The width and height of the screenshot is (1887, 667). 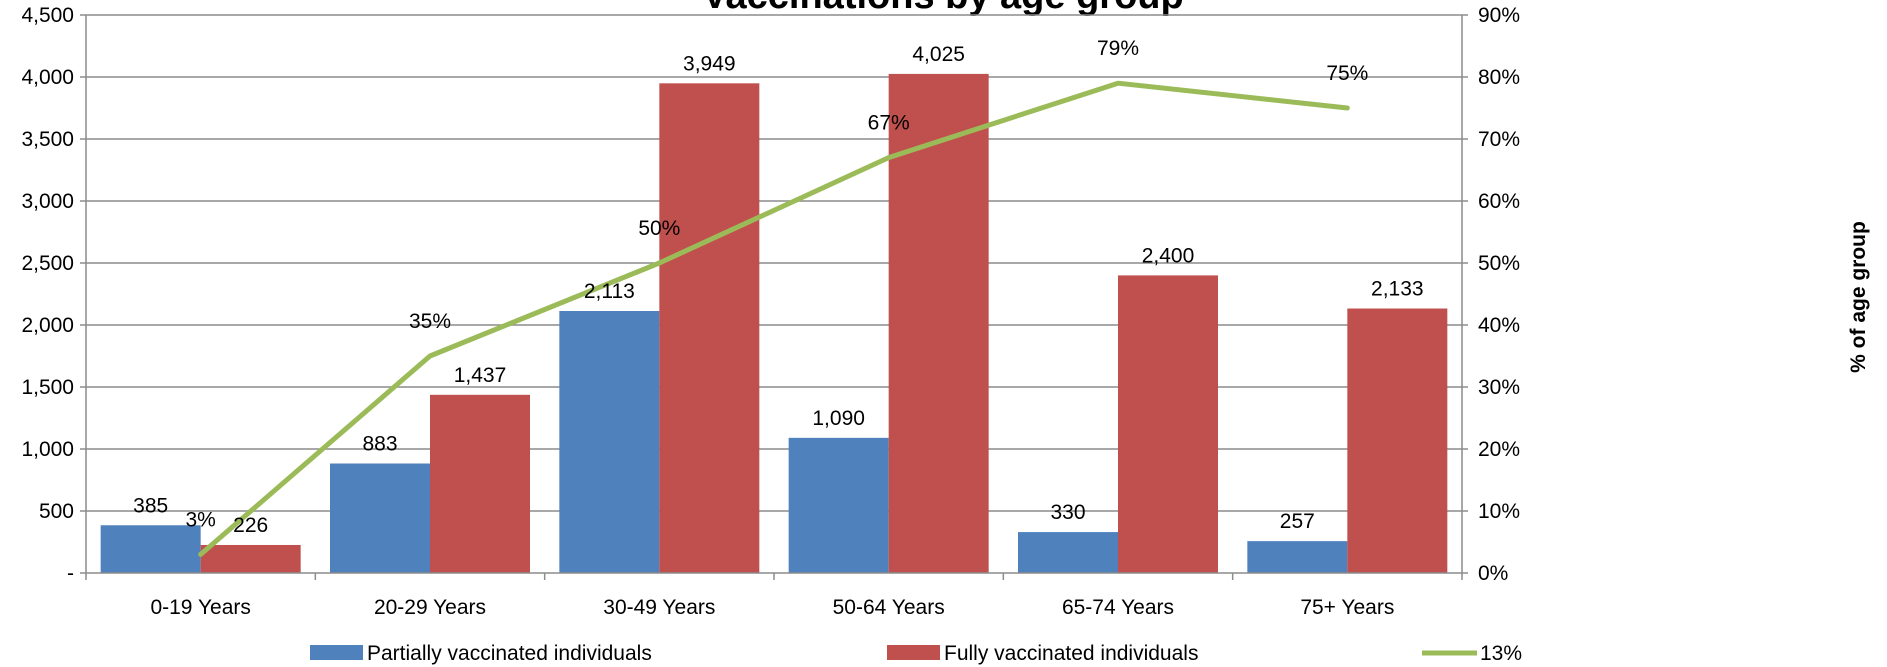 What do you see at coordinates (1858, 297) in the screenshot?
I see `y2-axis-label: % of age group` at bounding box center [1858, 297].